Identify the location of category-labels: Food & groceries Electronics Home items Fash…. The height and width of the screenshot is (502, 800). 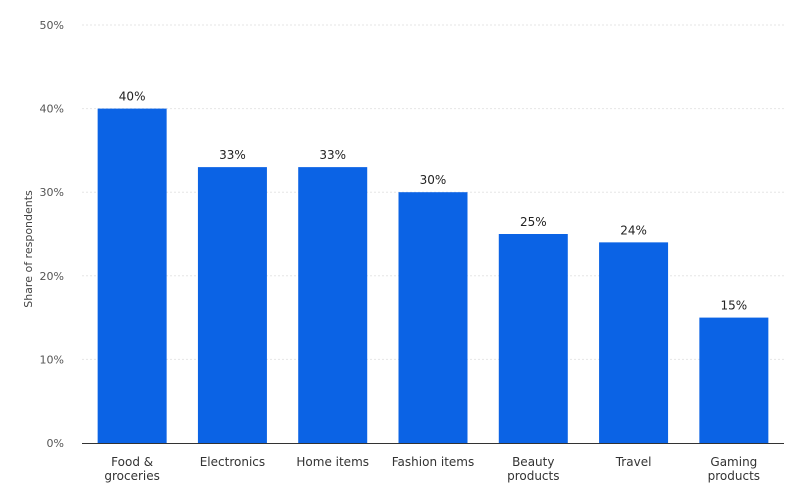
(432, 469).